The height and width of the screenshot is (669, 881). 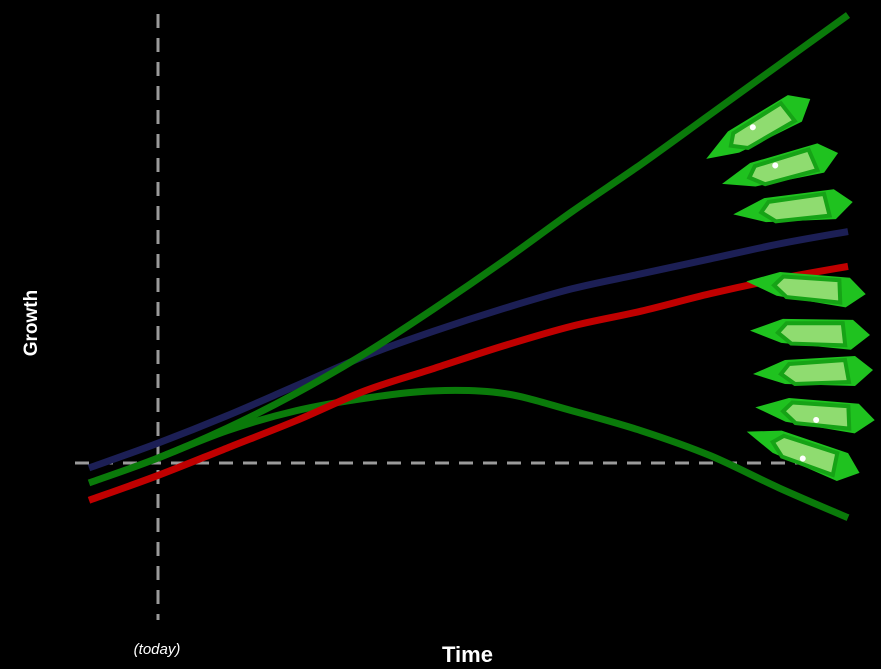 I want to click on y-axis-label: Growth, so click(x=31, y=323).